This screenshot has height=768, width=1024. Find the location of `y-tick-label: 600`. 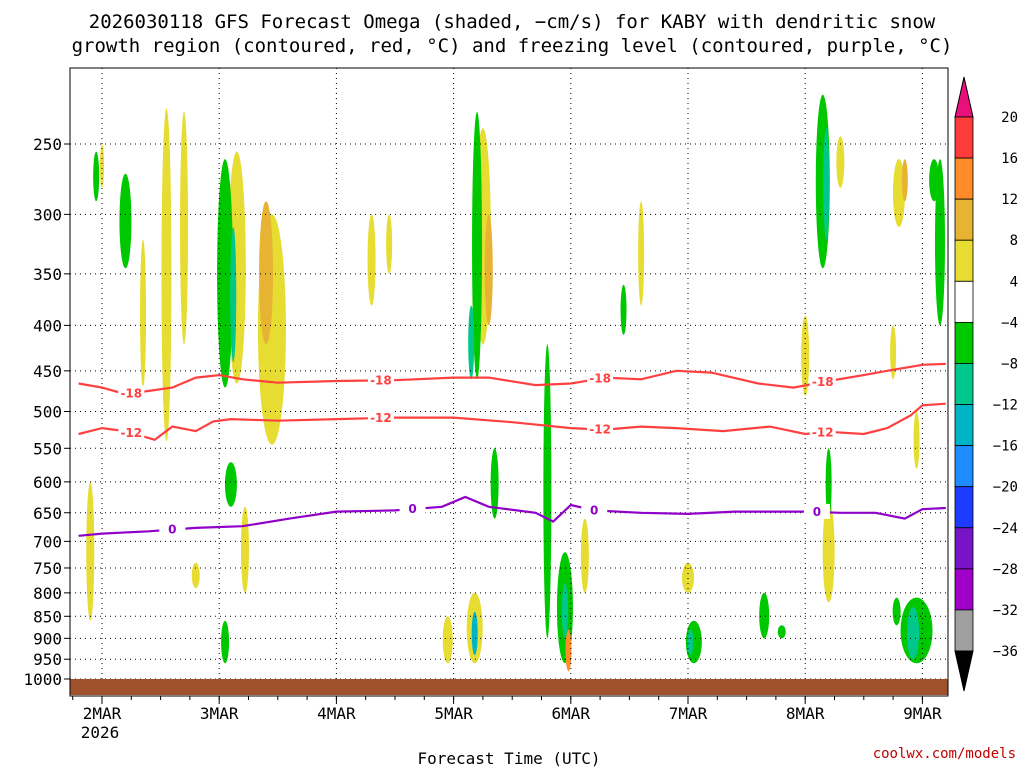

y-tick-label: 600 is located at coordinates (47, 482).